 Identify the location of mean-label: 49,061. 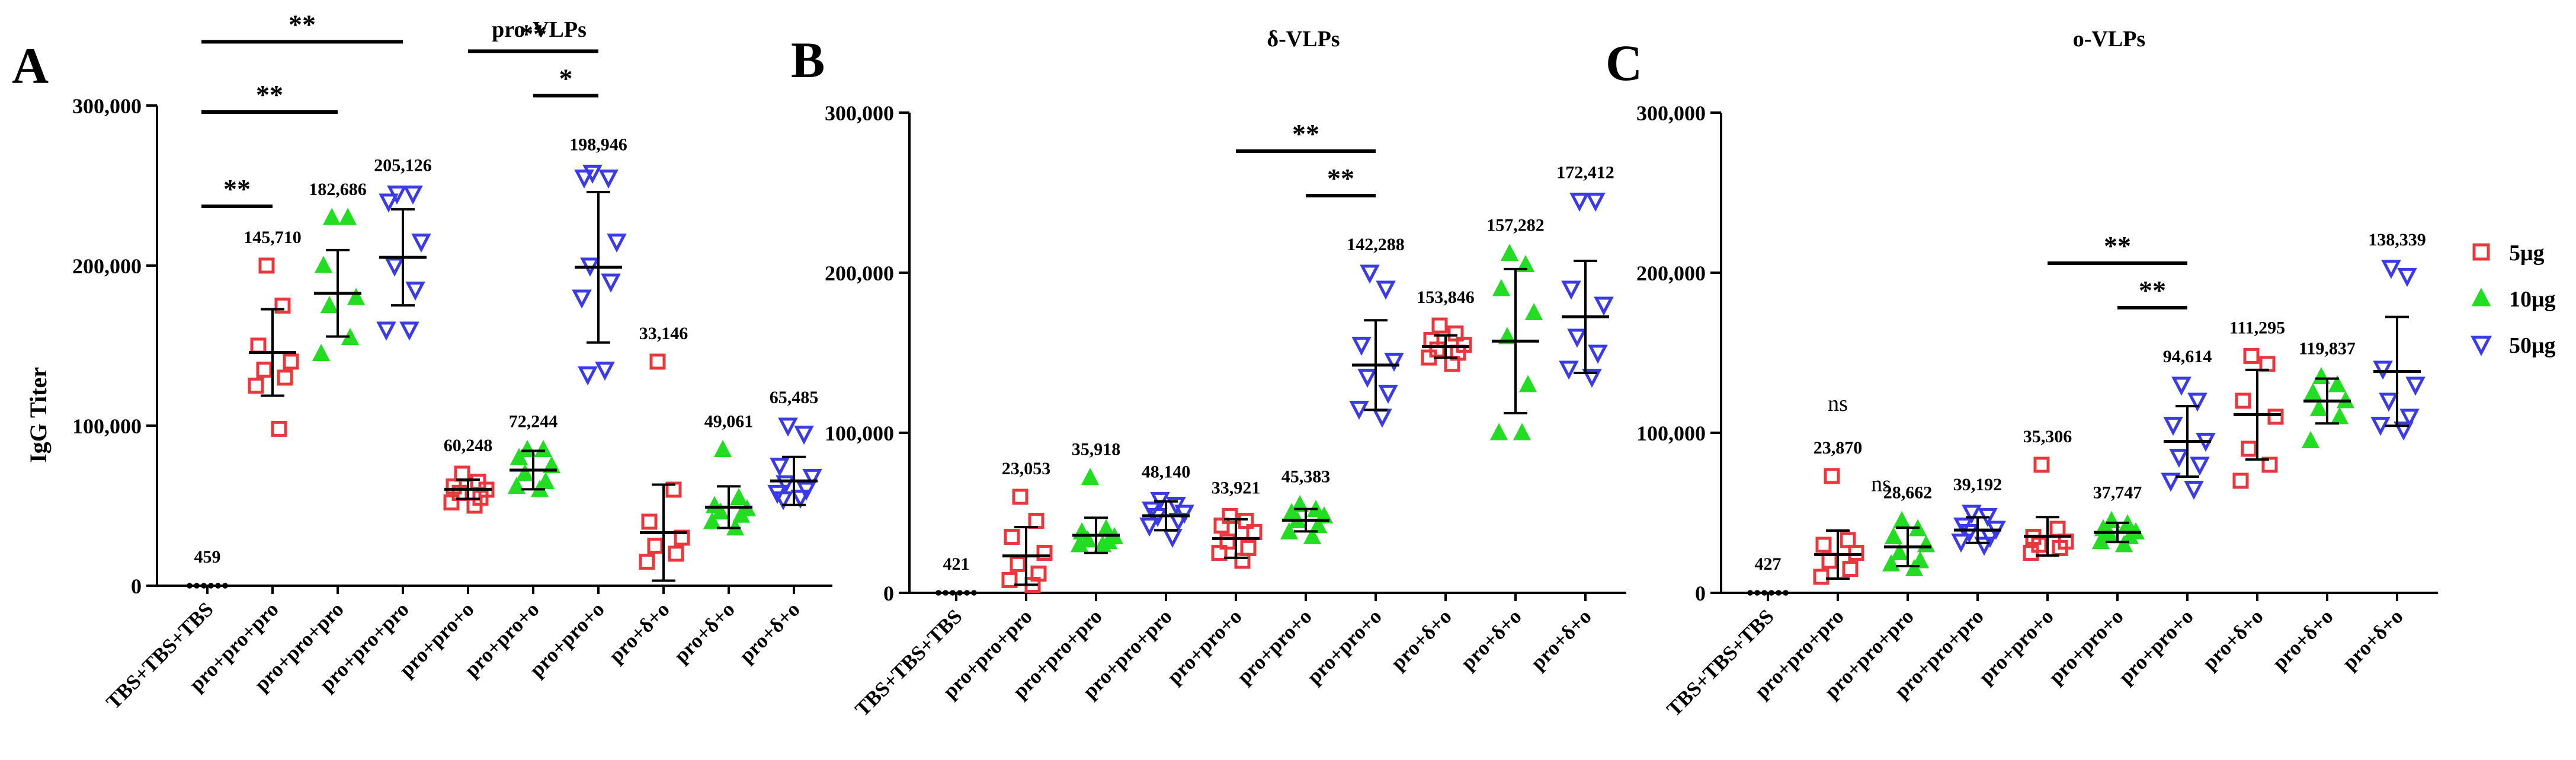
(729, 422).